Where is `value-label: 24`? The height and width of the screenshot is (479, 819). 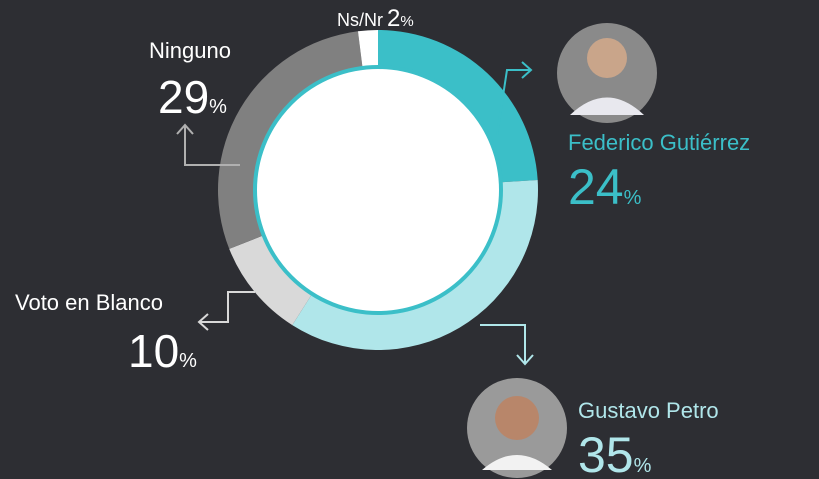 value-label: 24 is located at coordinates (596, 187).